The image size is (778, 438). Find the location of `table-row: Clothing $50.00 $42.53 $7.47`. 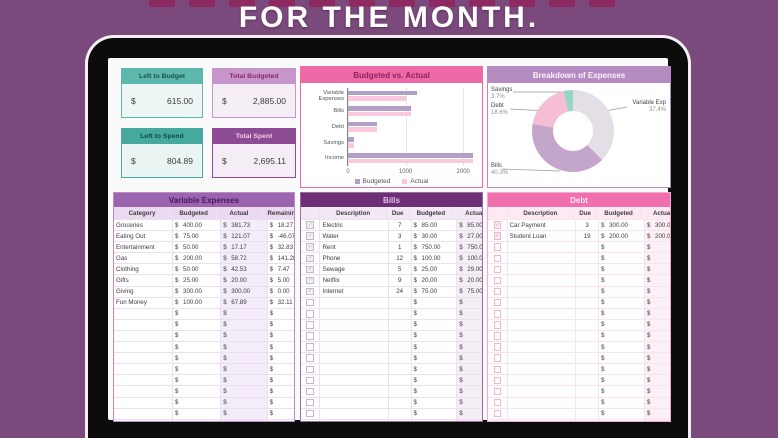

table-row: Clothing $50.00 $42.53 $7.47 is located at coordinates (204, 270).